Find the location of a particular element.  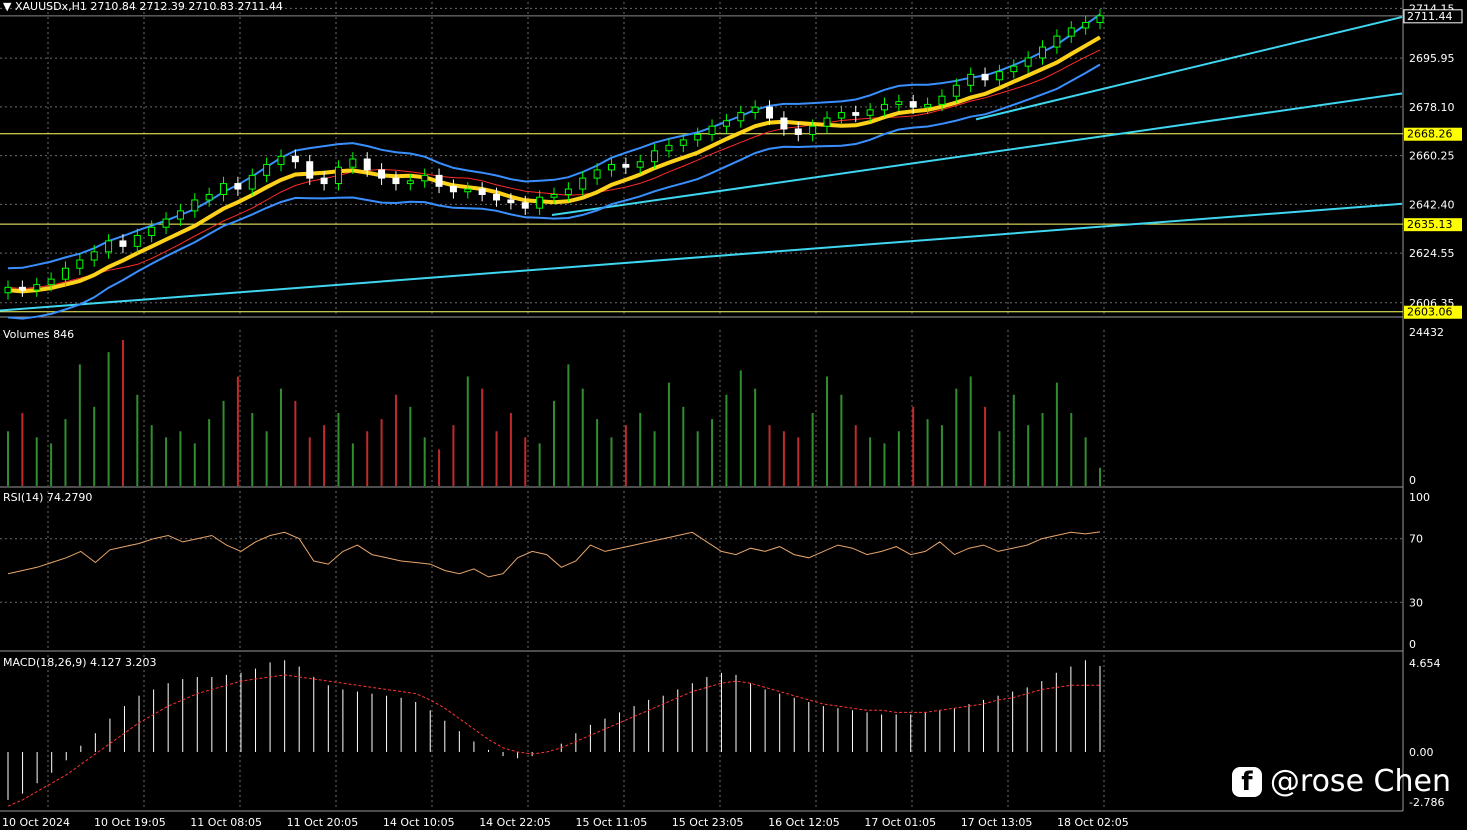

x-tick-label: 16 Oct 12:05 is located at coordinates (804, 822).